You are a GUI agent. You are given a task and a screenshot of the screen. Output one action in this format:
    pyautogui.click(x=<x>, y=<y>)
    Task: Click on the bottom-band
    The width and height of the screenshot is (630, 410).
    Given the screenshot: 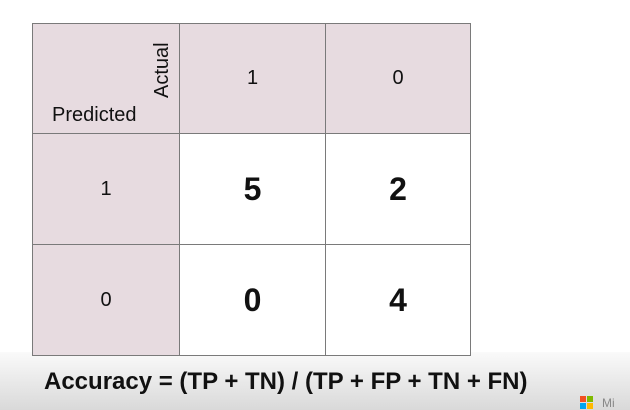 What is the action you would take?
    pyautogui.click(x=315, y=381)
    